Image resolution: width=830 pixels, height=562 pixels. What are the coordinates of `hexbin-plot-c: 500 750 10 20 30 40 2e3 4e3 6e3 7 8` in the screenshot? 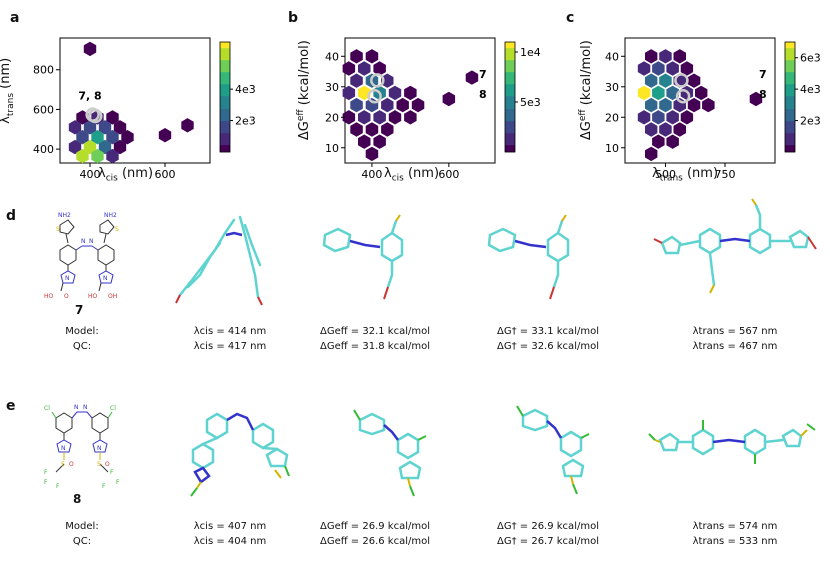 It's located at (713, 109).